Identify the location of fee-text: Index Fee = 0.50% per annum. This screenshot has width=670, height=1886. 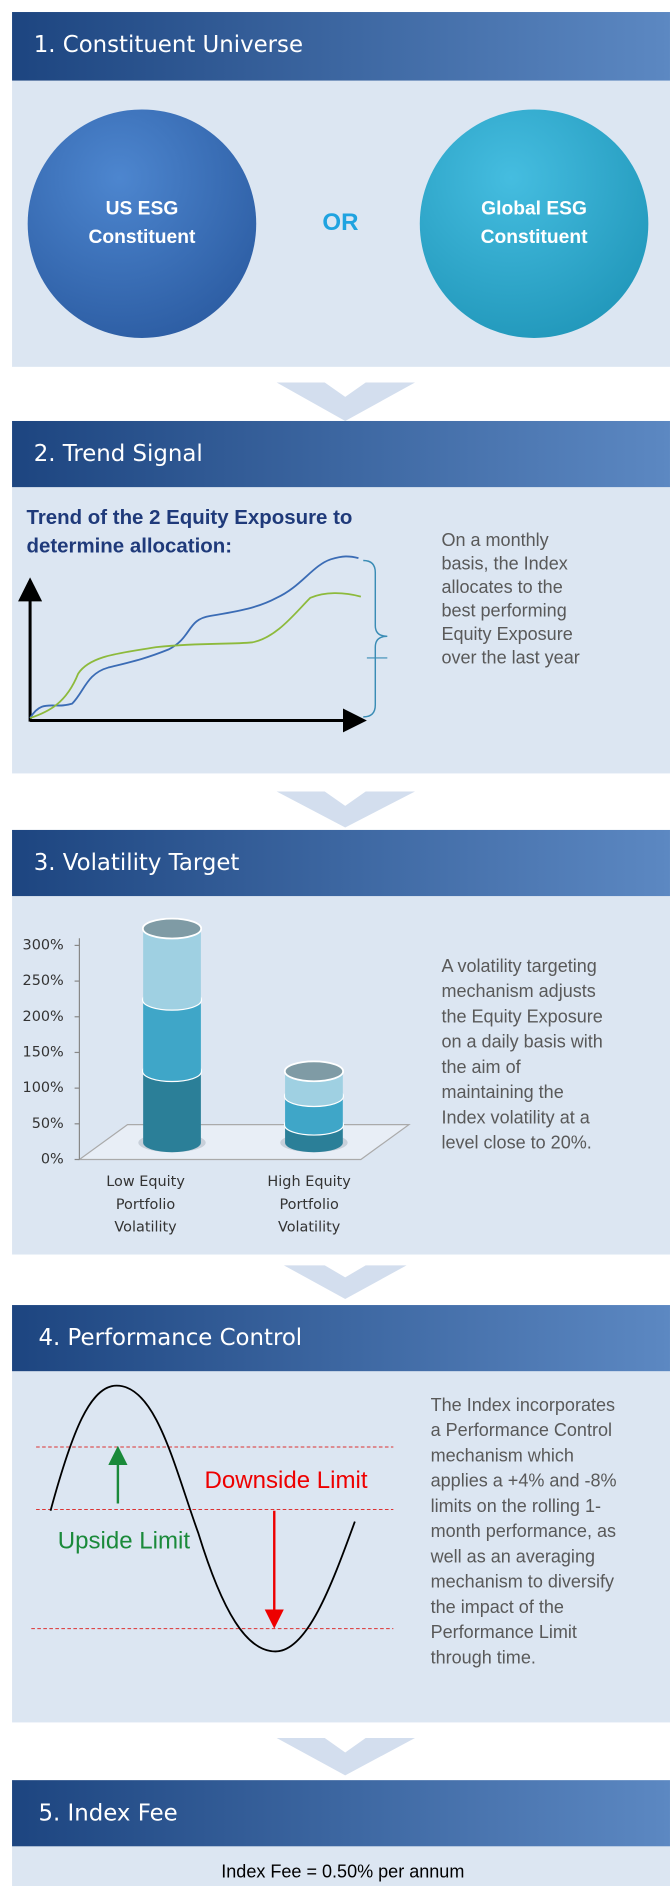
(342, 1872).